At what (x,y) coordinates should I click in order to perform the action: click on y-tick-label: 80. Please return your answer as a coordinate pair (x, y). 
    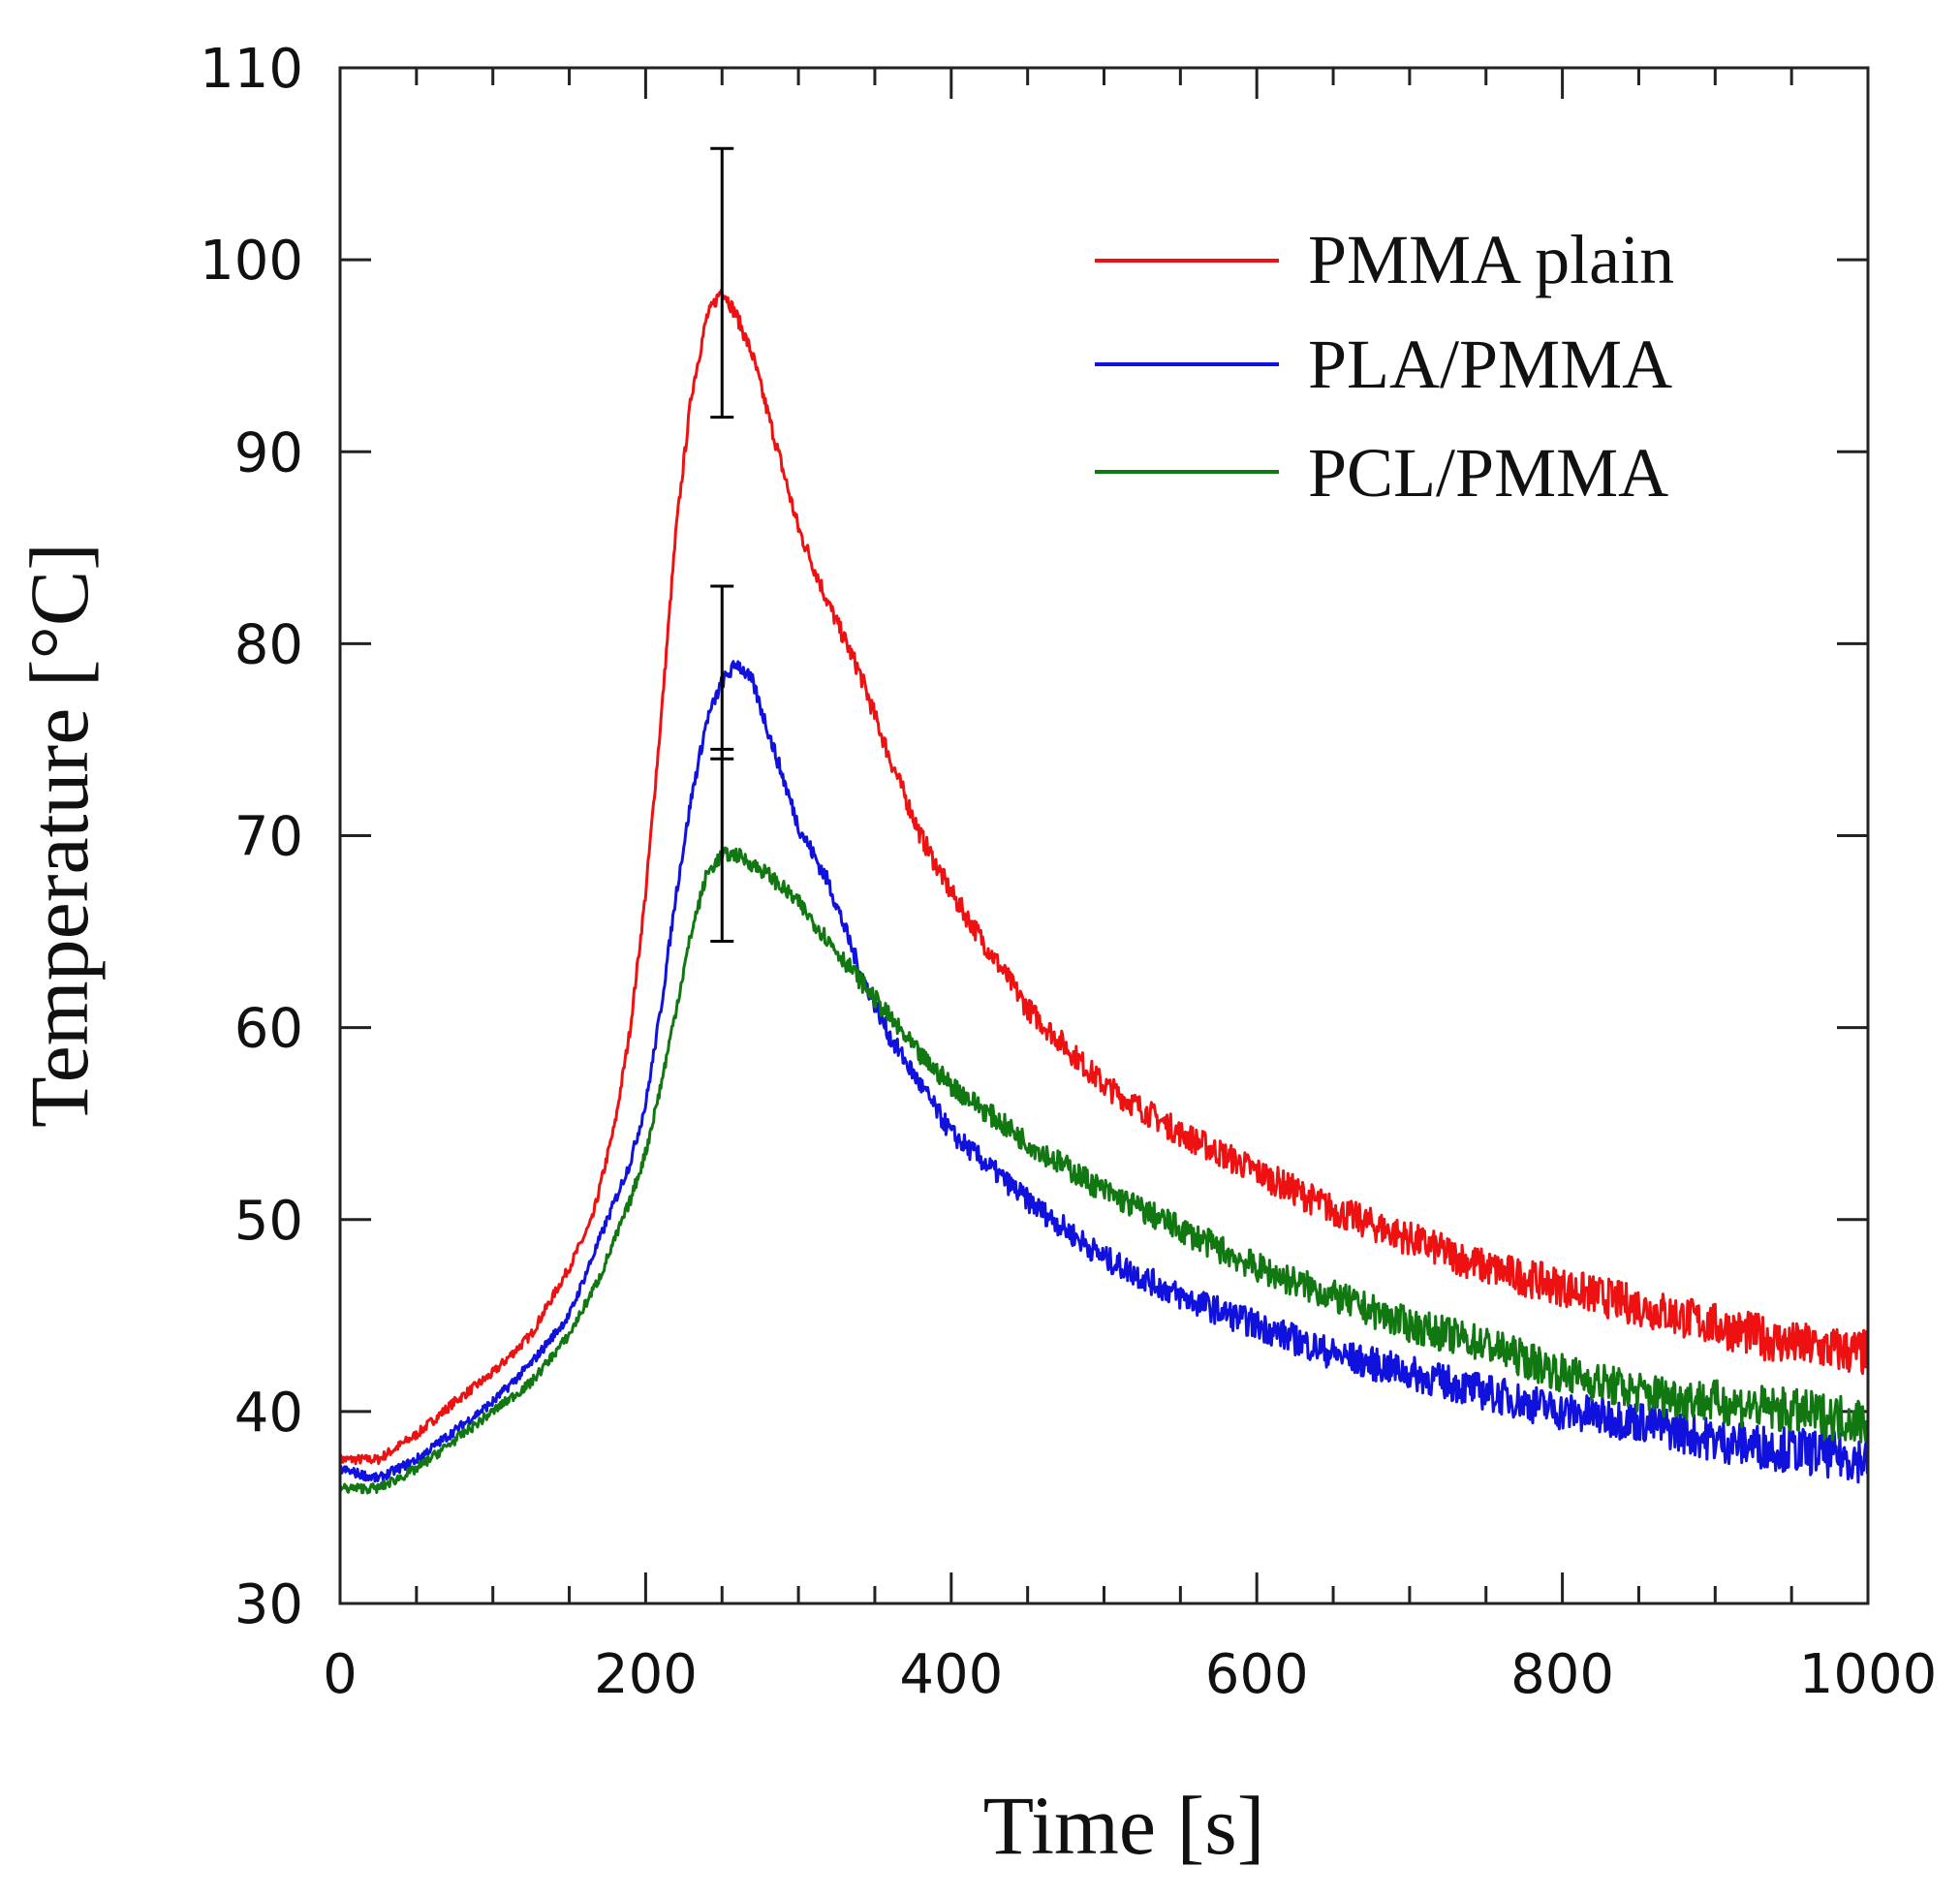
    Looking at the image, I should click on (268, 644).